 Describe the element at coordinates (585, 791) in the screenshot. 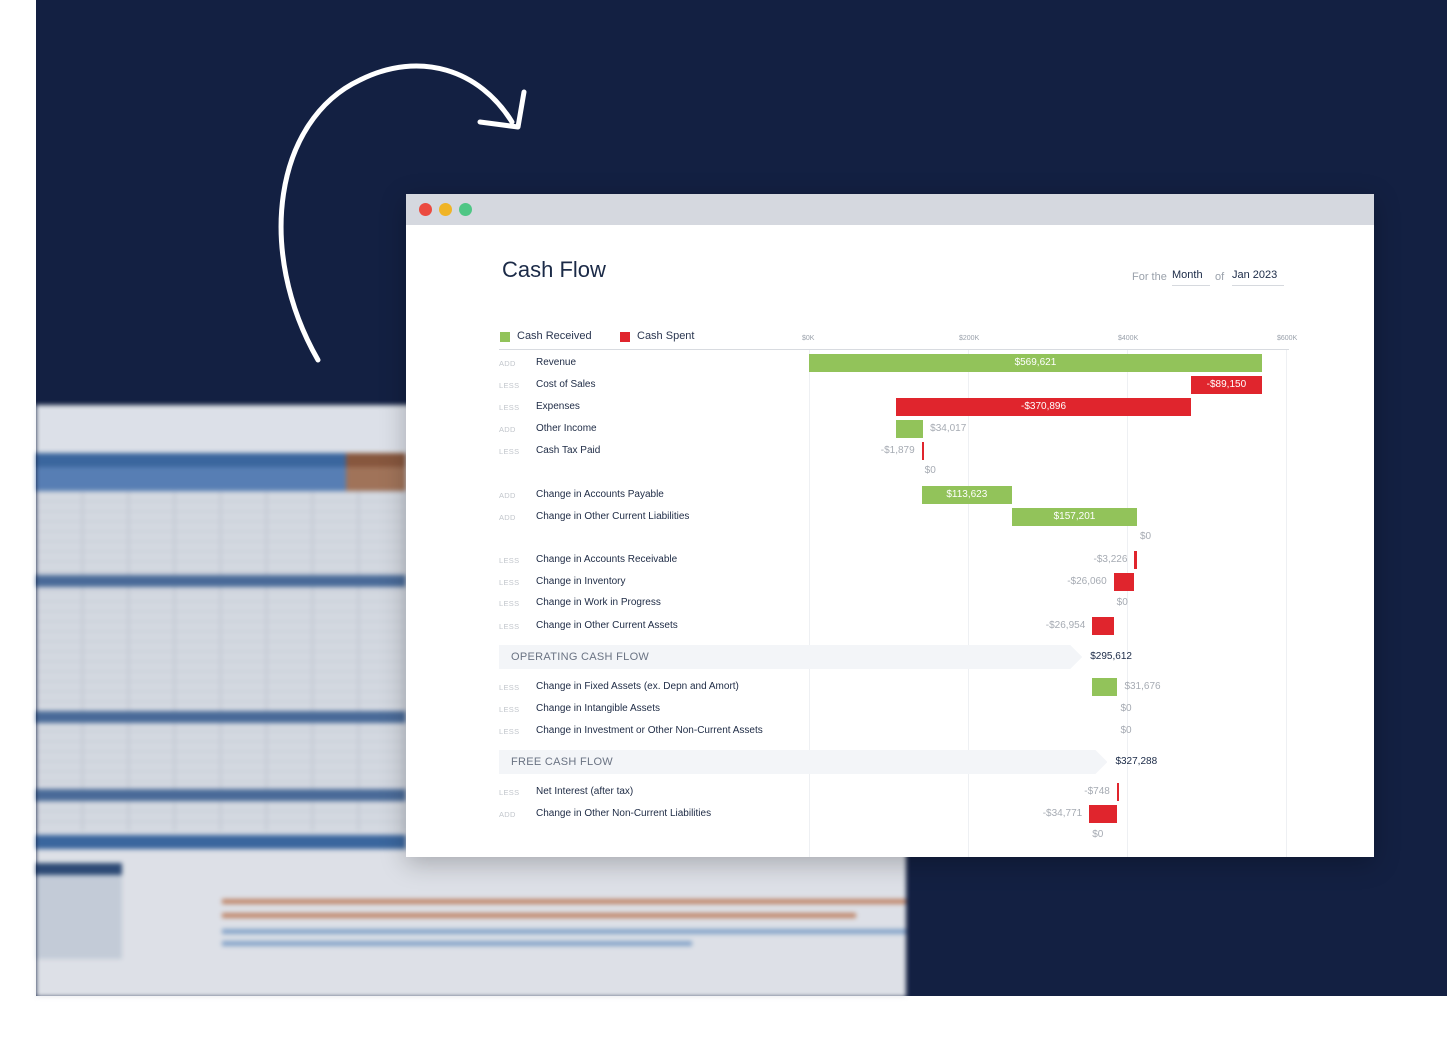

I see `row-label: Net Interest (after tax)` at that location.